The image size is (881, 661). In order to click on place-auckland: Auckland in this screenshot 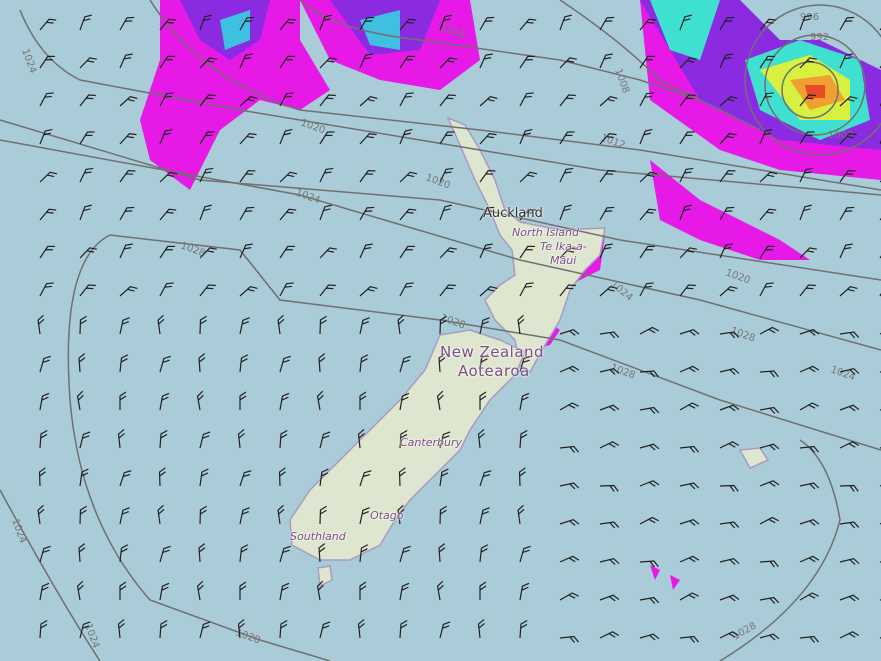, I will do `click(513, 213)`.